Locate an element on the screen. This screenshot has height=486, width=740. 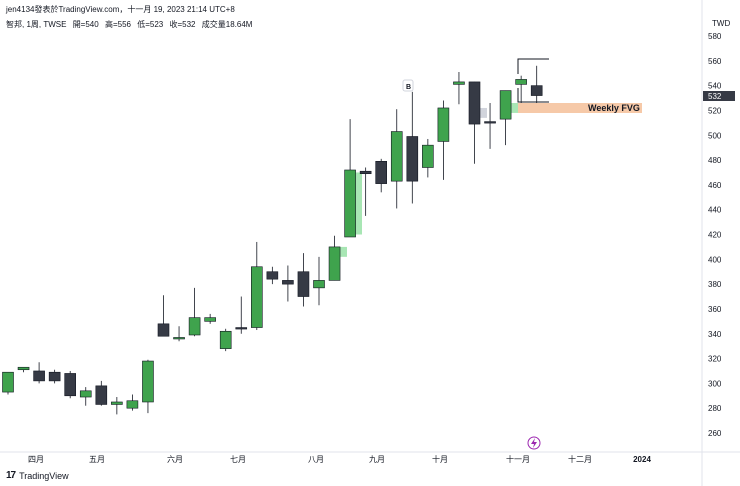
last-price-bg is located at coordinates (719, 96).